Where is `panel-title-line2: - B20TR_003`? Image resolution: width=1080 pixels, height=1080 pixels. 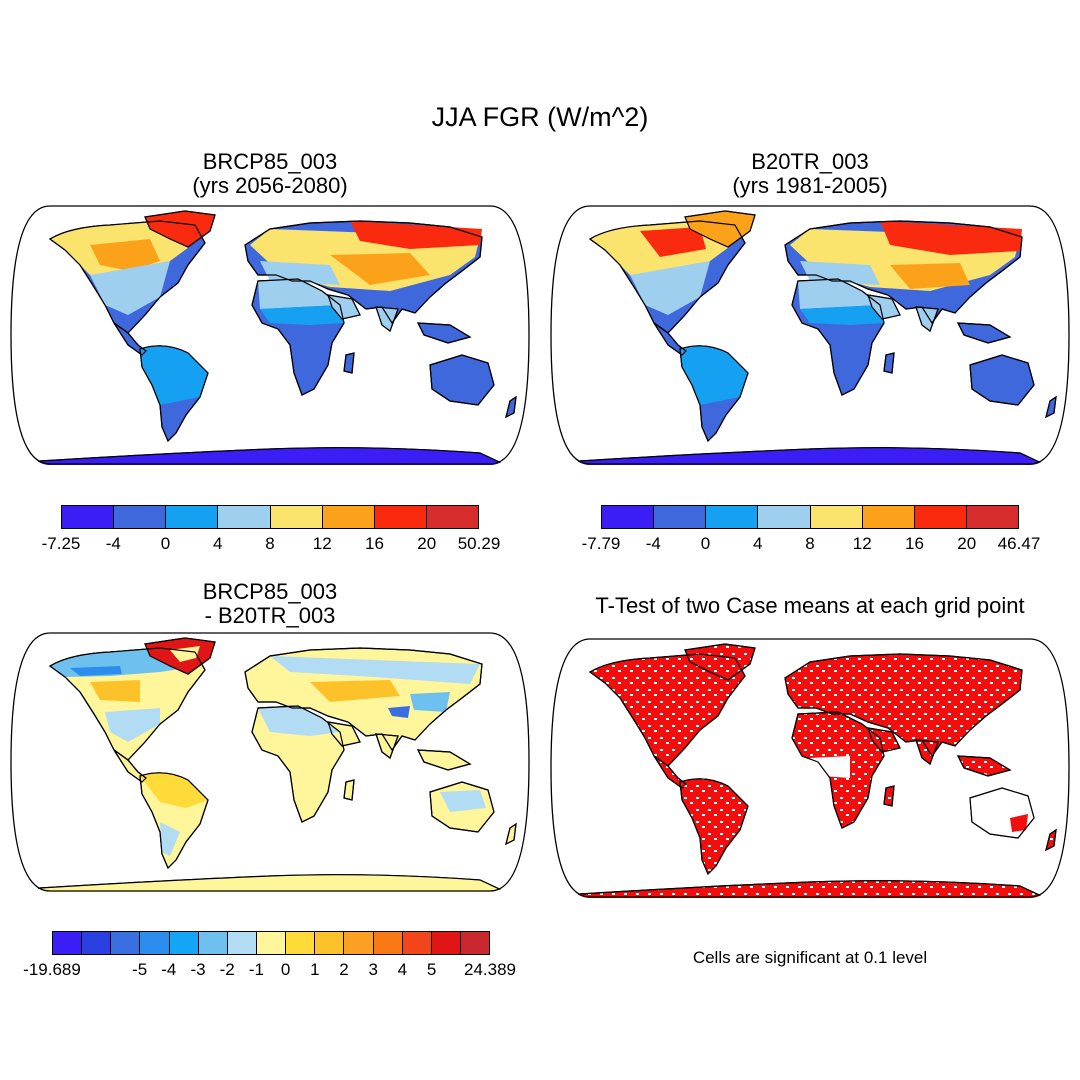
panel-title-line2: - B20TR_003 is located at coordinates (270, 615).